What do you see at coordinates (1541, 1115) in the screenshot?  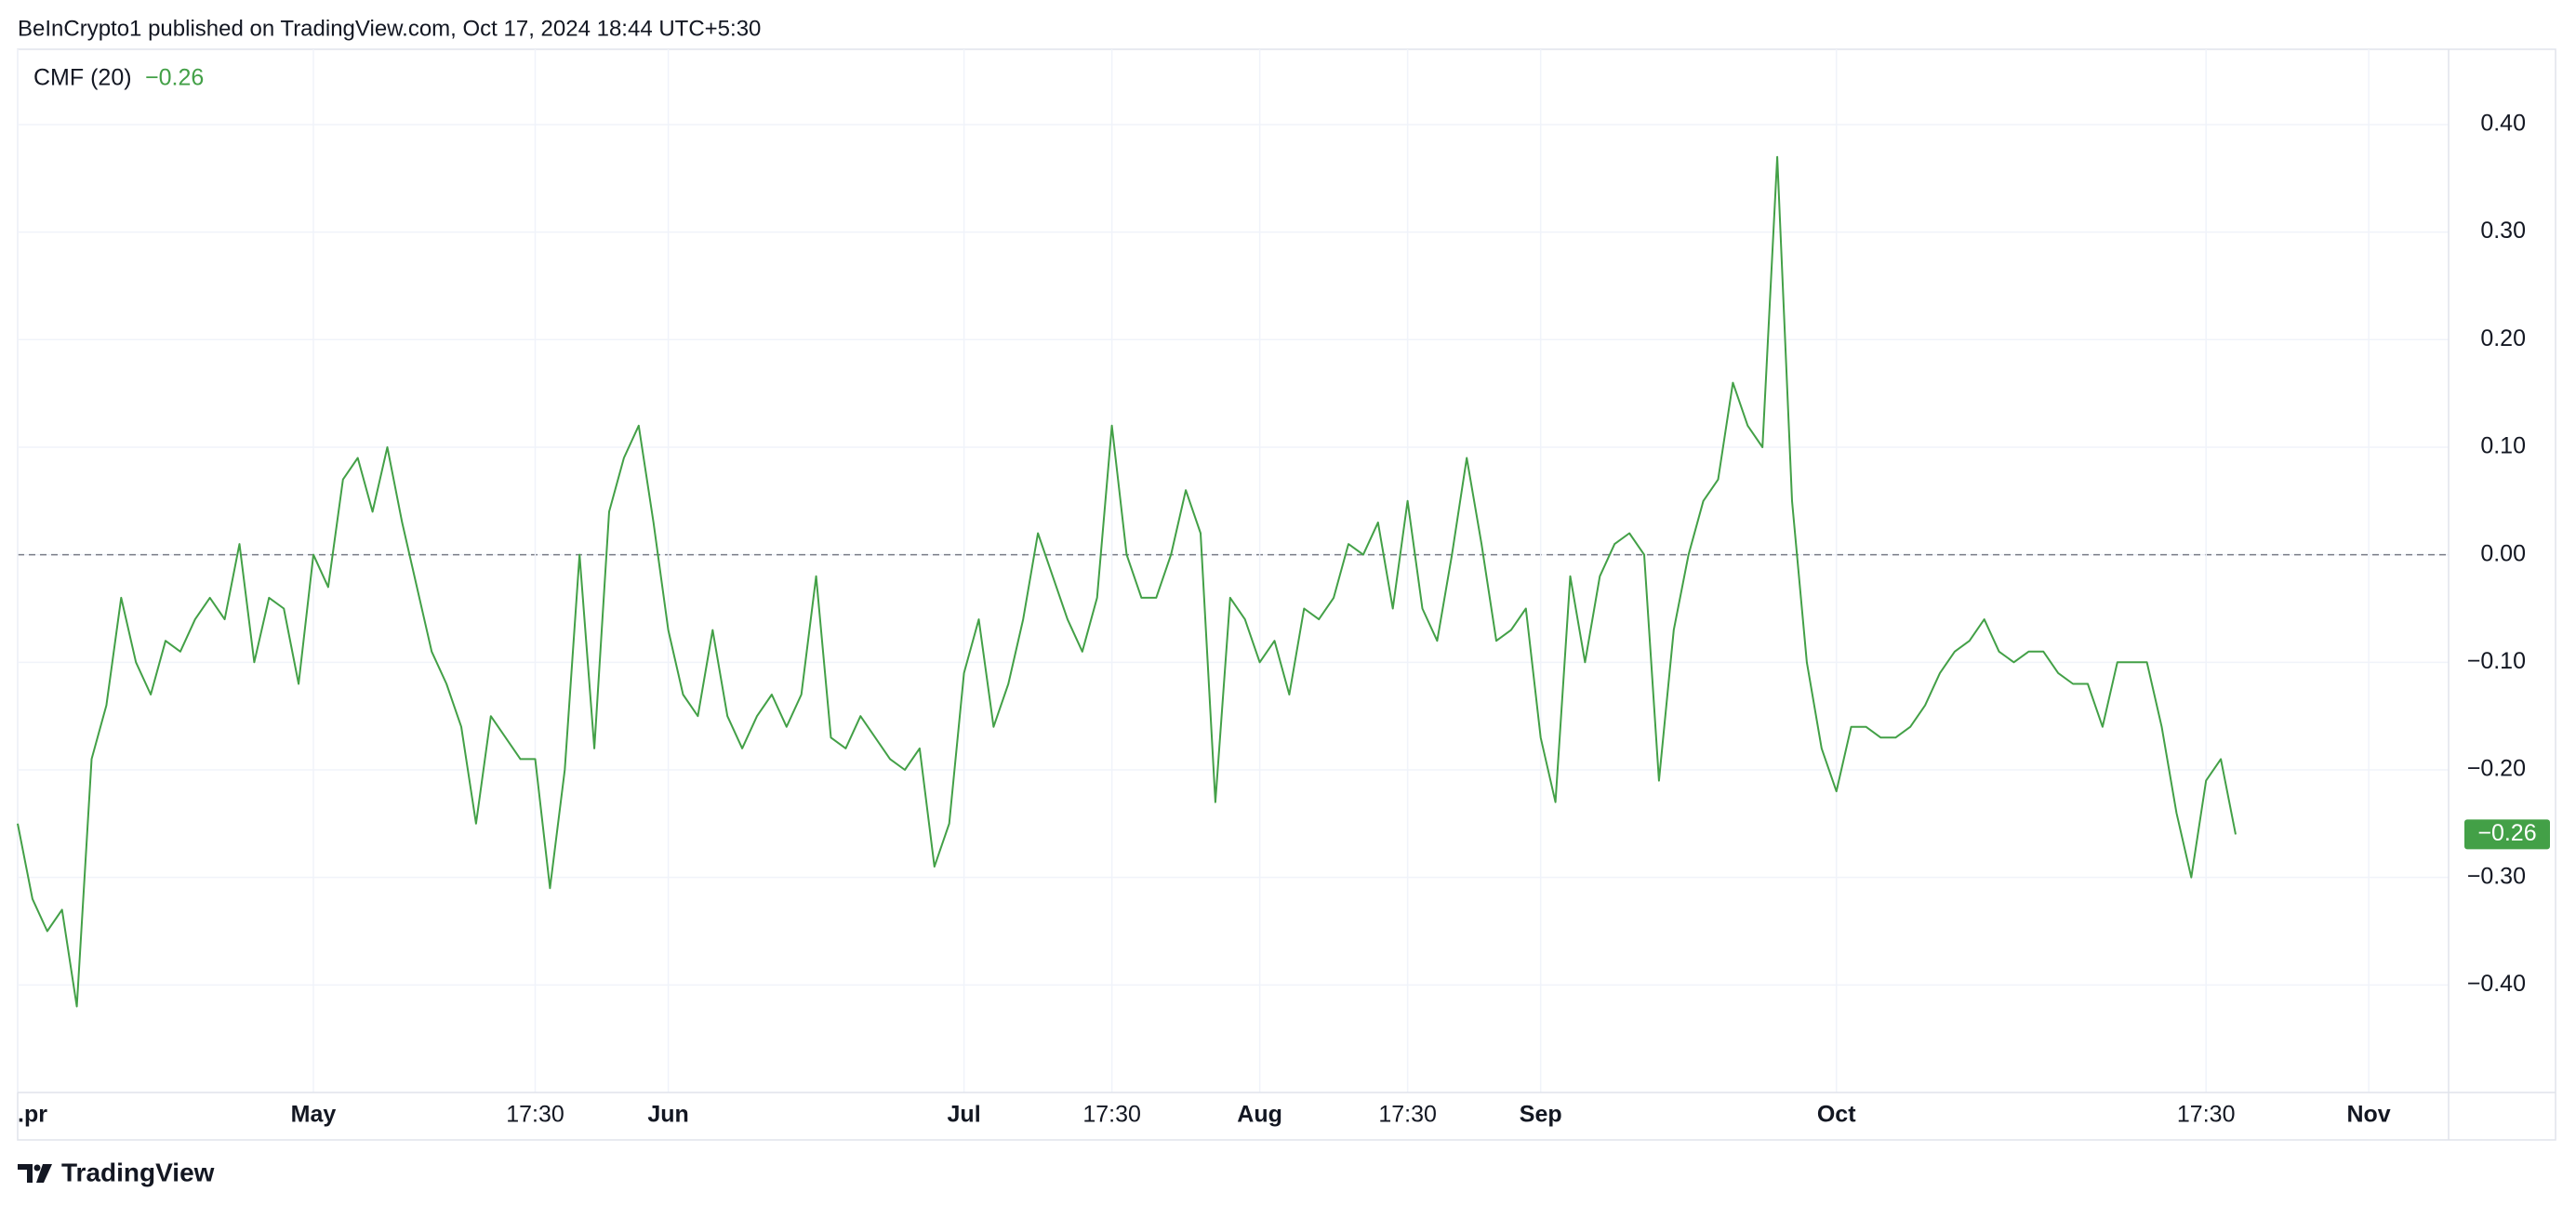 I see `x-tick-label: Sep` at bounding box center [1541, 1115].